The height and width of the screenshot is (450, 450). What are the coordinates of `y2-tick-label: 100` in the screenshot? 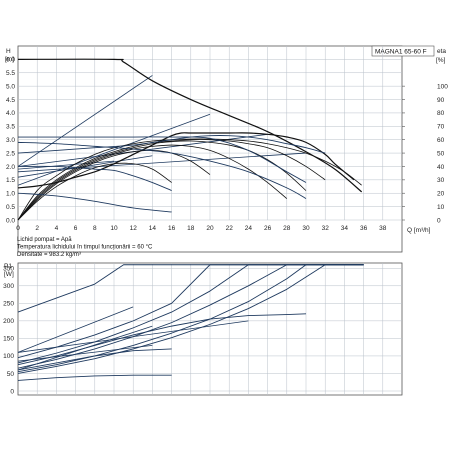 It's located at (442, 86).